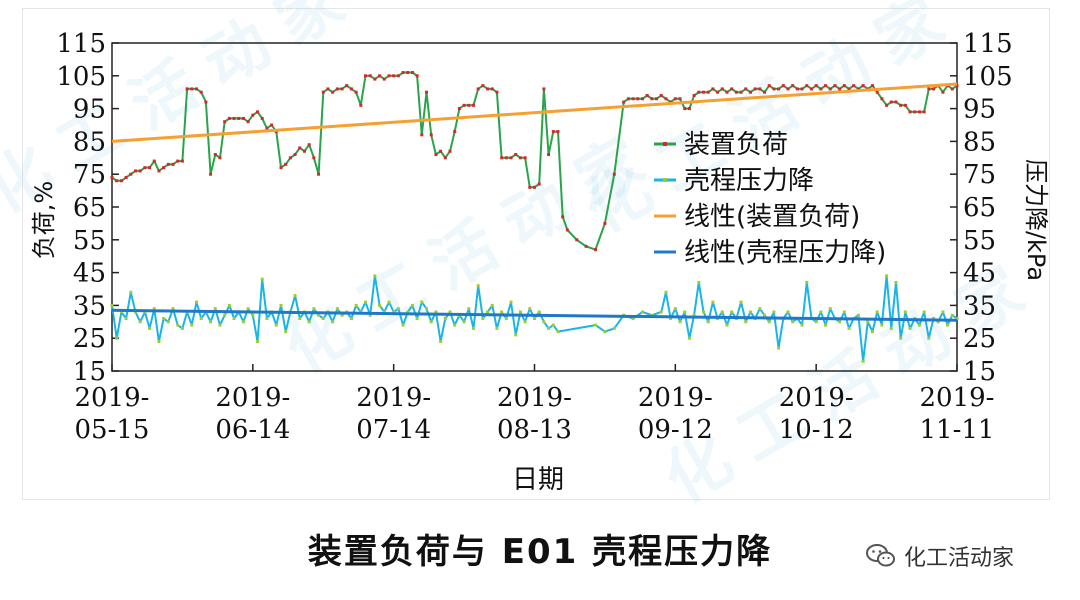 Image resolution: width=1080 pixels, height=600 pixels. What do you see at coordinates (988, 77) in the screenshot?
I see `y-tick-label-right: 105` at bounding box center [988, 77].